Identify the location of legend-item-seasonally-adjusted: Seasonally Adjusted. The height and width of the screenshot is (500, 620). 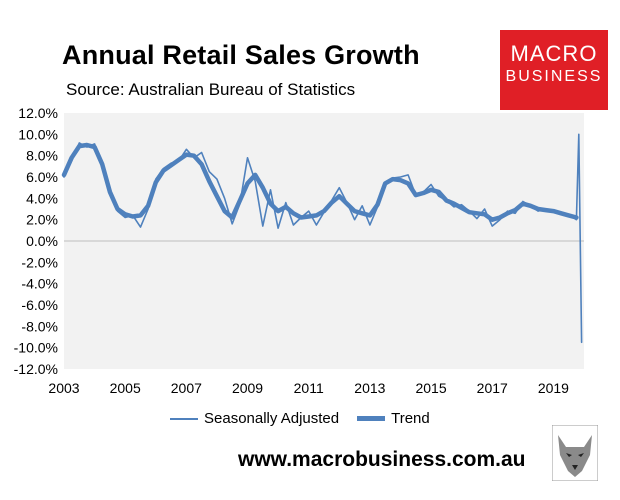
(254, 418).